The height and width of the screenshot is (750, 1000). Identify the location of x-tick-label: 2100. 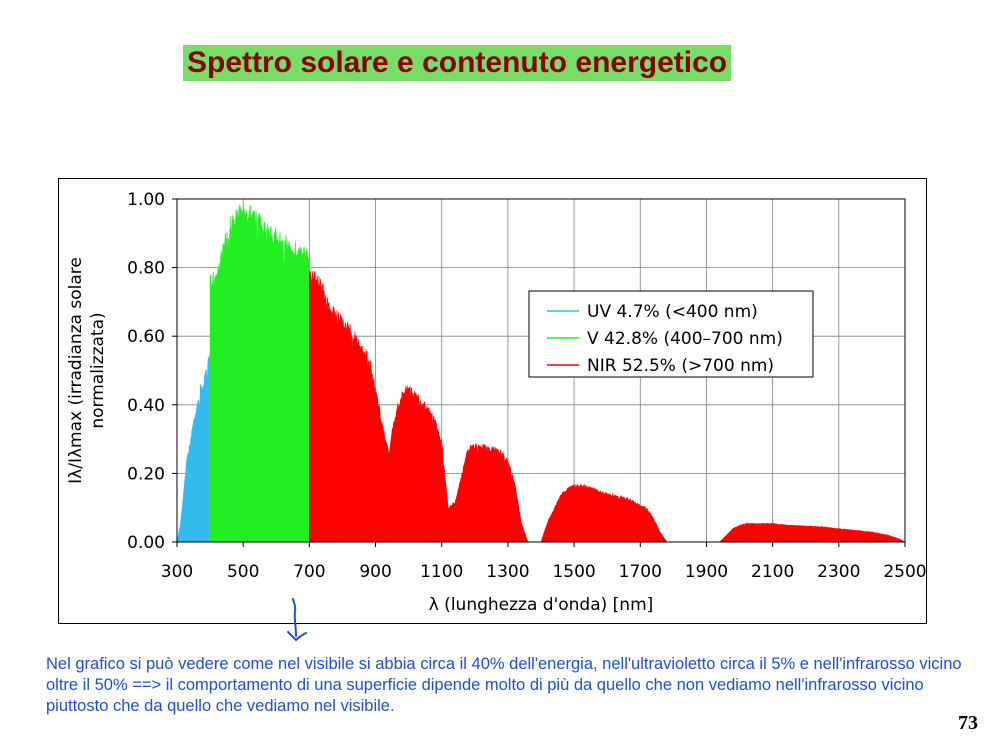
(772, 572).